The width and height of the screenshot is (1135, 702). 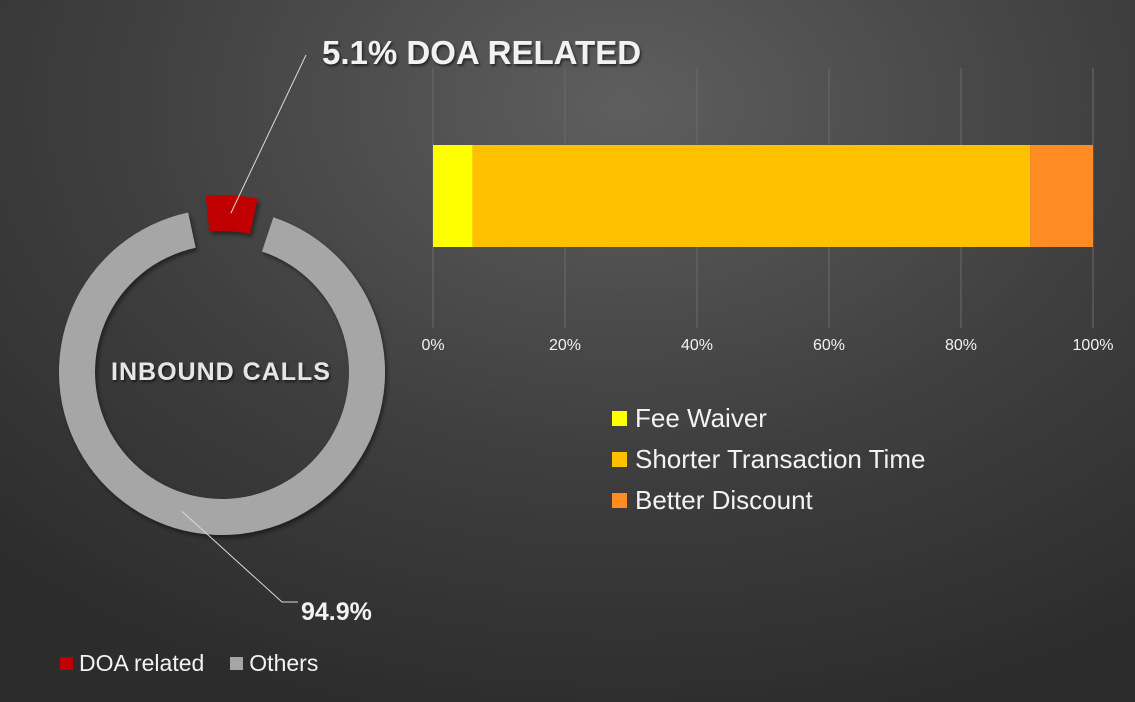 I want to click on others-data-label: 94.9%, so click(x=336, y=612).